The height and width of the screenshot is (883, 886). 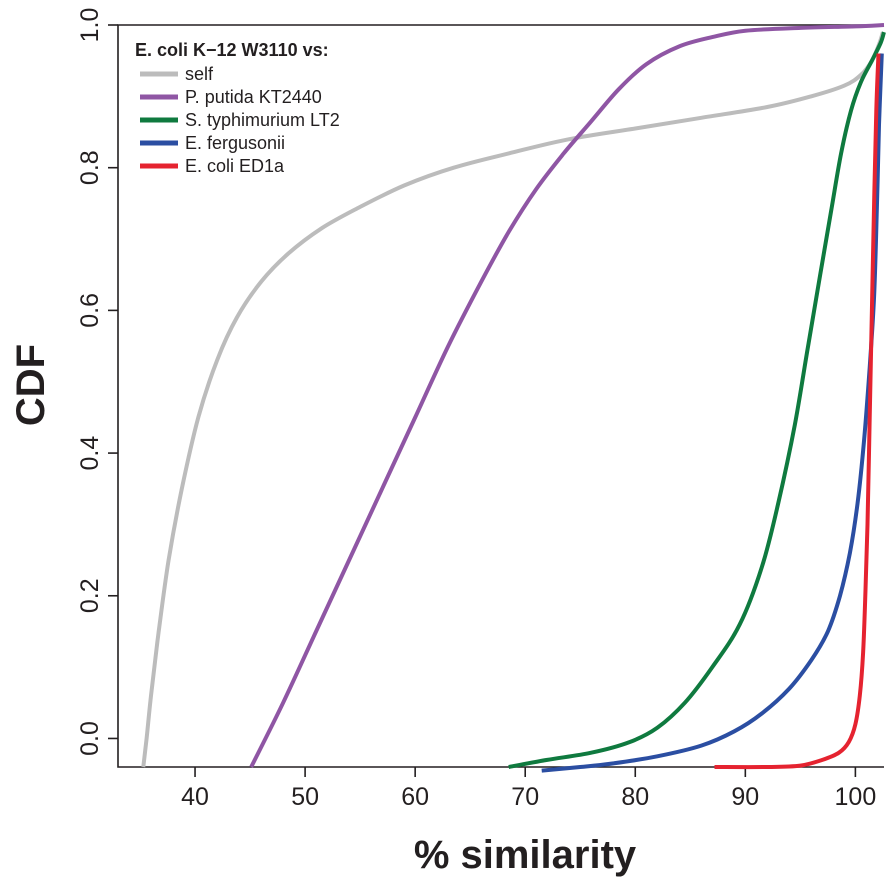 What do you see at coordinates (31, 385) in the screenshot?
I see `y-axis-title: CDF` at bounding box center [31, 385].